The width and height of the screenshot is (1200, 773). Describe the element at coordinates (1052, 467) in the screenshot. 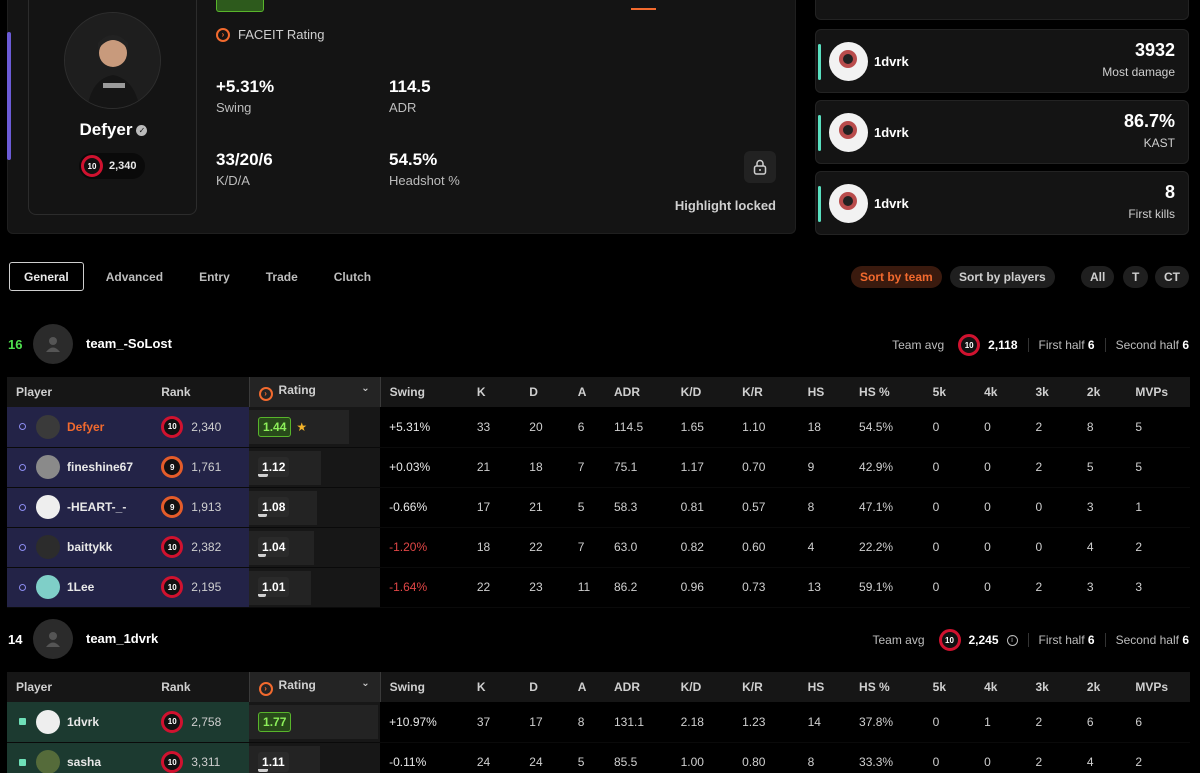

I see `stat-k3: 2` at that location.